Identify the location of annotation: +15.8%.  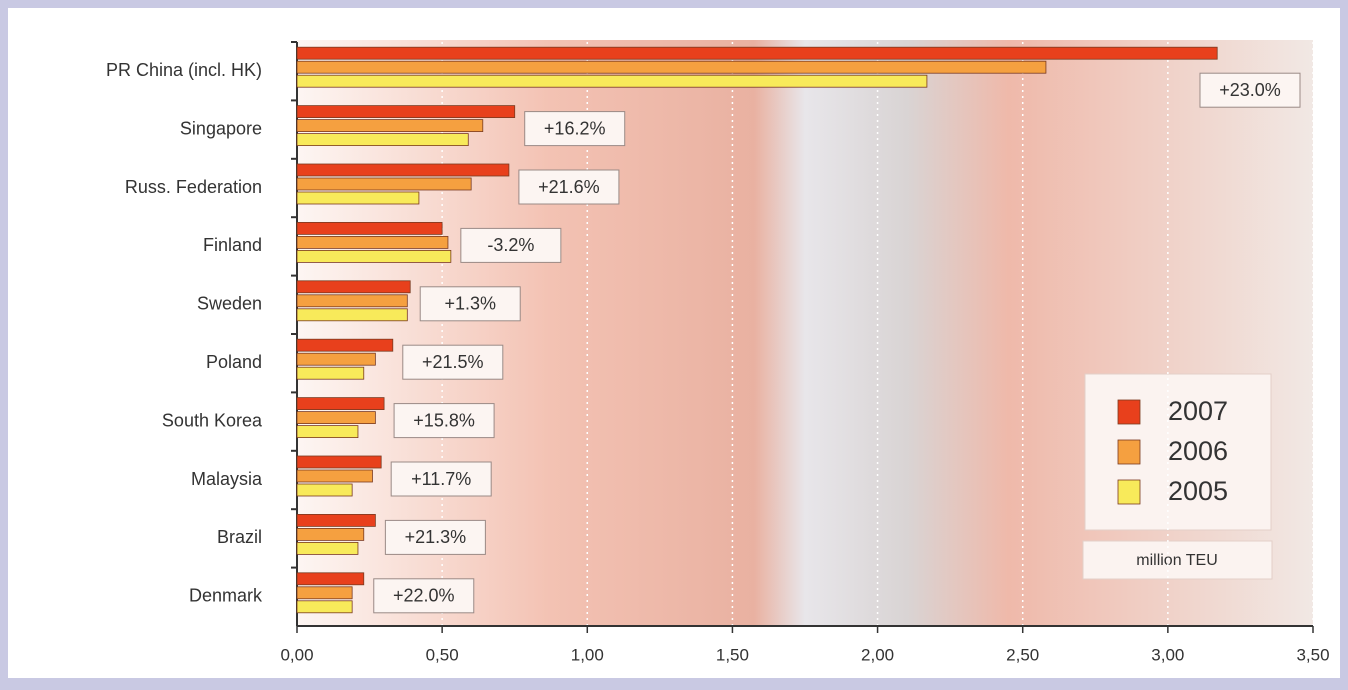
(444, 420).